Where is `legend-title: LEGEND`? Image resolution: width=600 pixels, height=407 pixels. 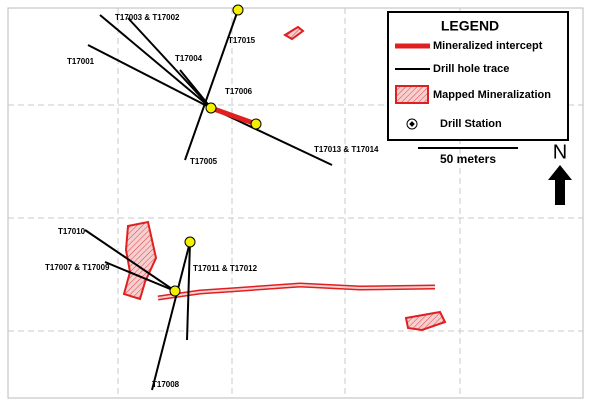
legend-title: LEGEND is located at coordinates (470, 26).